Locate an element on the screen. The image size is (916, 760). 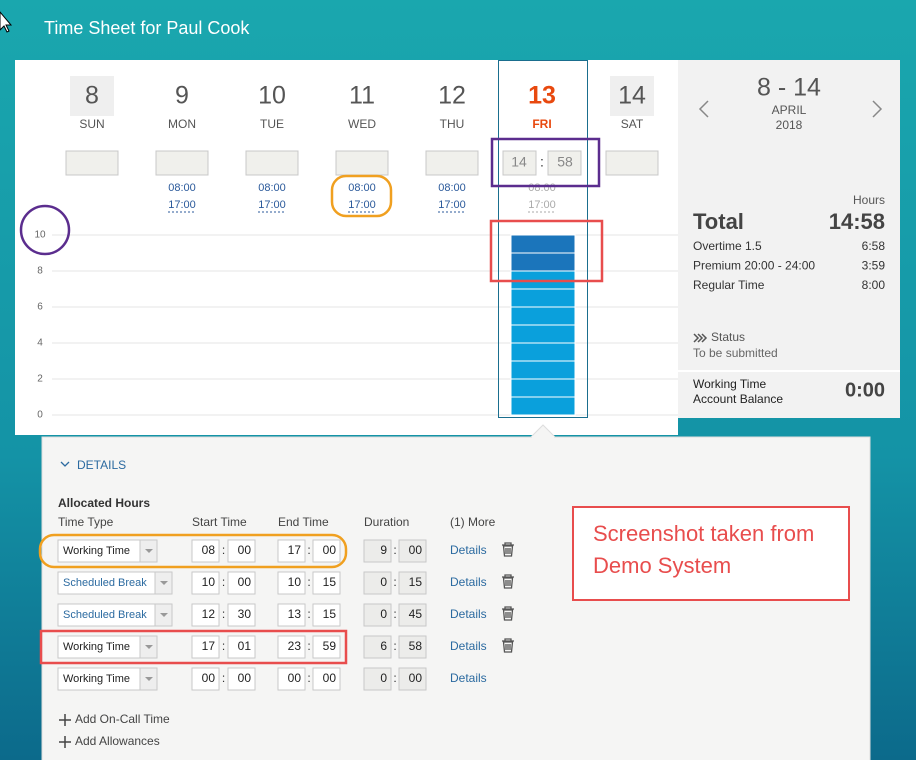
time-value: 23 is located at coordinates (295, 646).